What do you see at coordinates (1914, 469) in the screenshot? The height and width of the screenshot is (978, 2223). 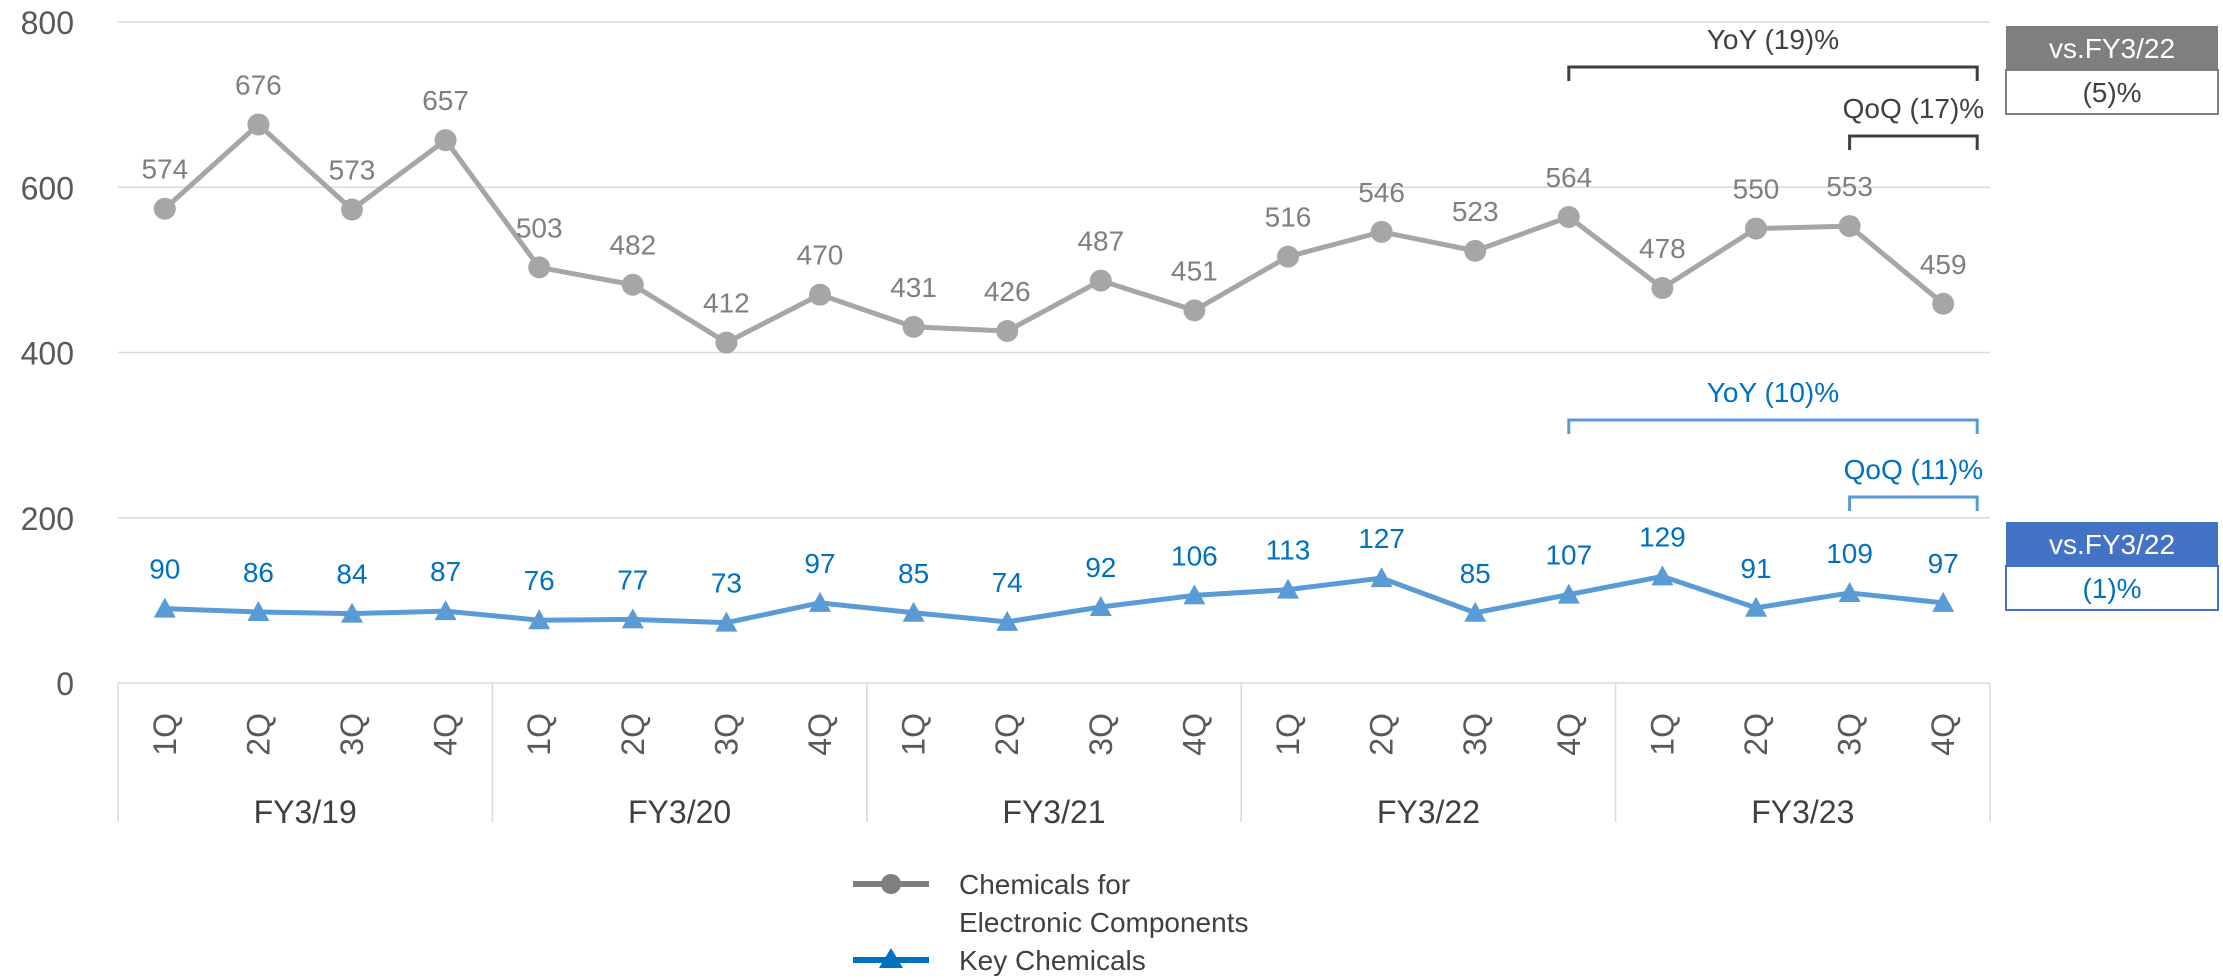 I see `annotation-label: QoQ (11)%` at bounding box center [1914, 469].